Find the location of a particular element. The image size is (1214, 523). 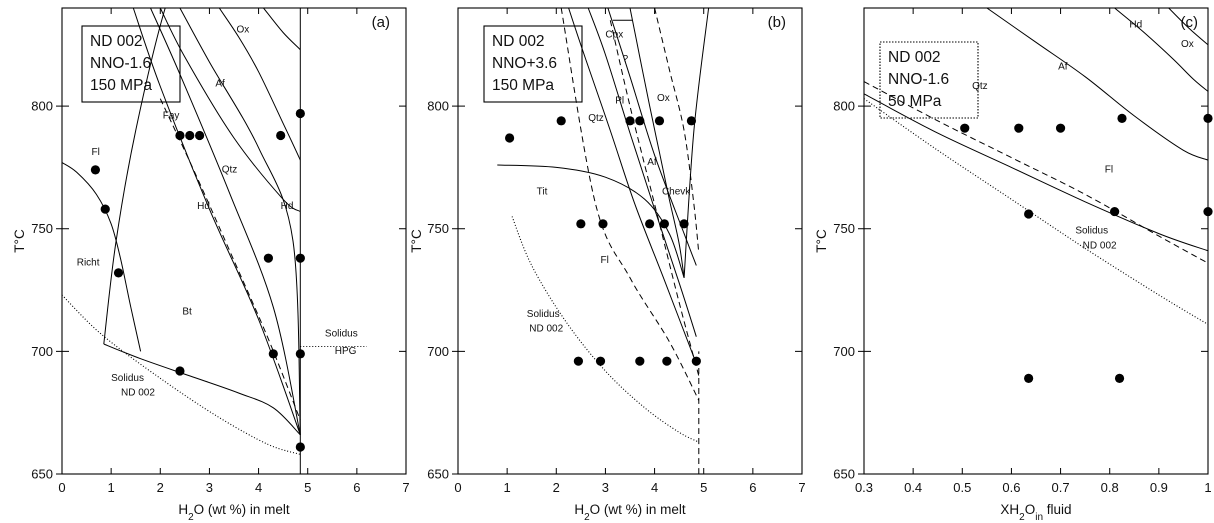

conditions-box-frame is located at coordinates (131, 64).